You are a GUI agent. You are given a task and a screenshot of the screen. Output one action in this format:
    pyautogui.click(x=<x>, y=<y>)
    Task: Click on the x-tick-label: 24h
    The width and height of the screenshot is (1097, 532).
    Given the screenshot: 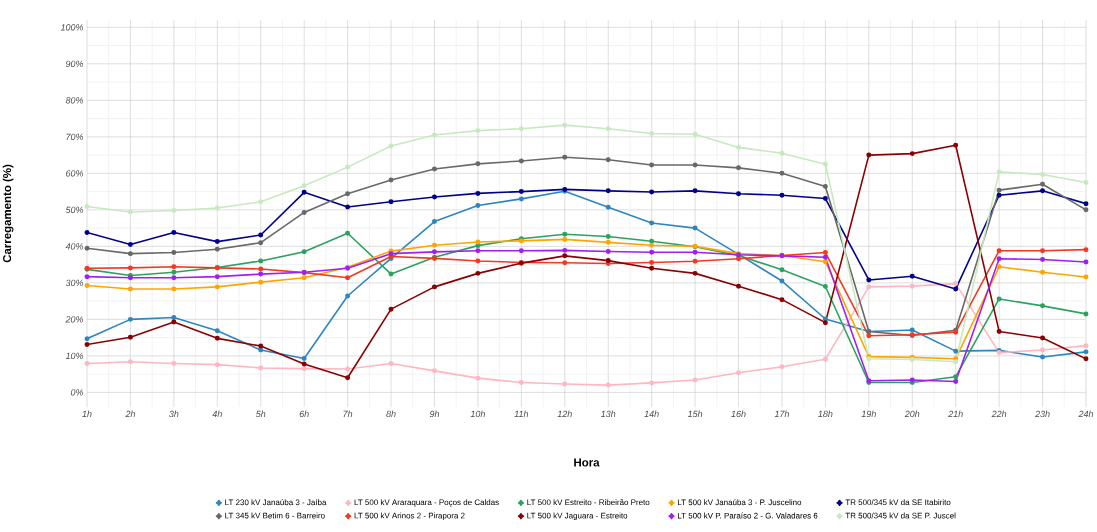 What is the action you would take?
    pyautogui.click(x=1086, y=414)
    